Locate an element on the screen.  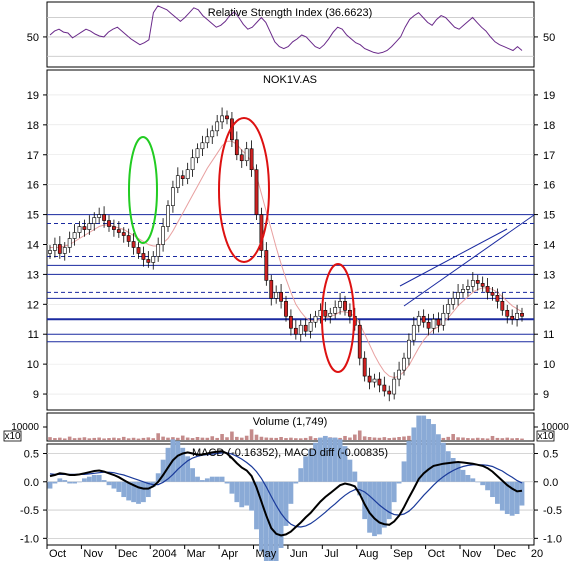
price-tick-label: 14 is located at coordinates (549, 245).